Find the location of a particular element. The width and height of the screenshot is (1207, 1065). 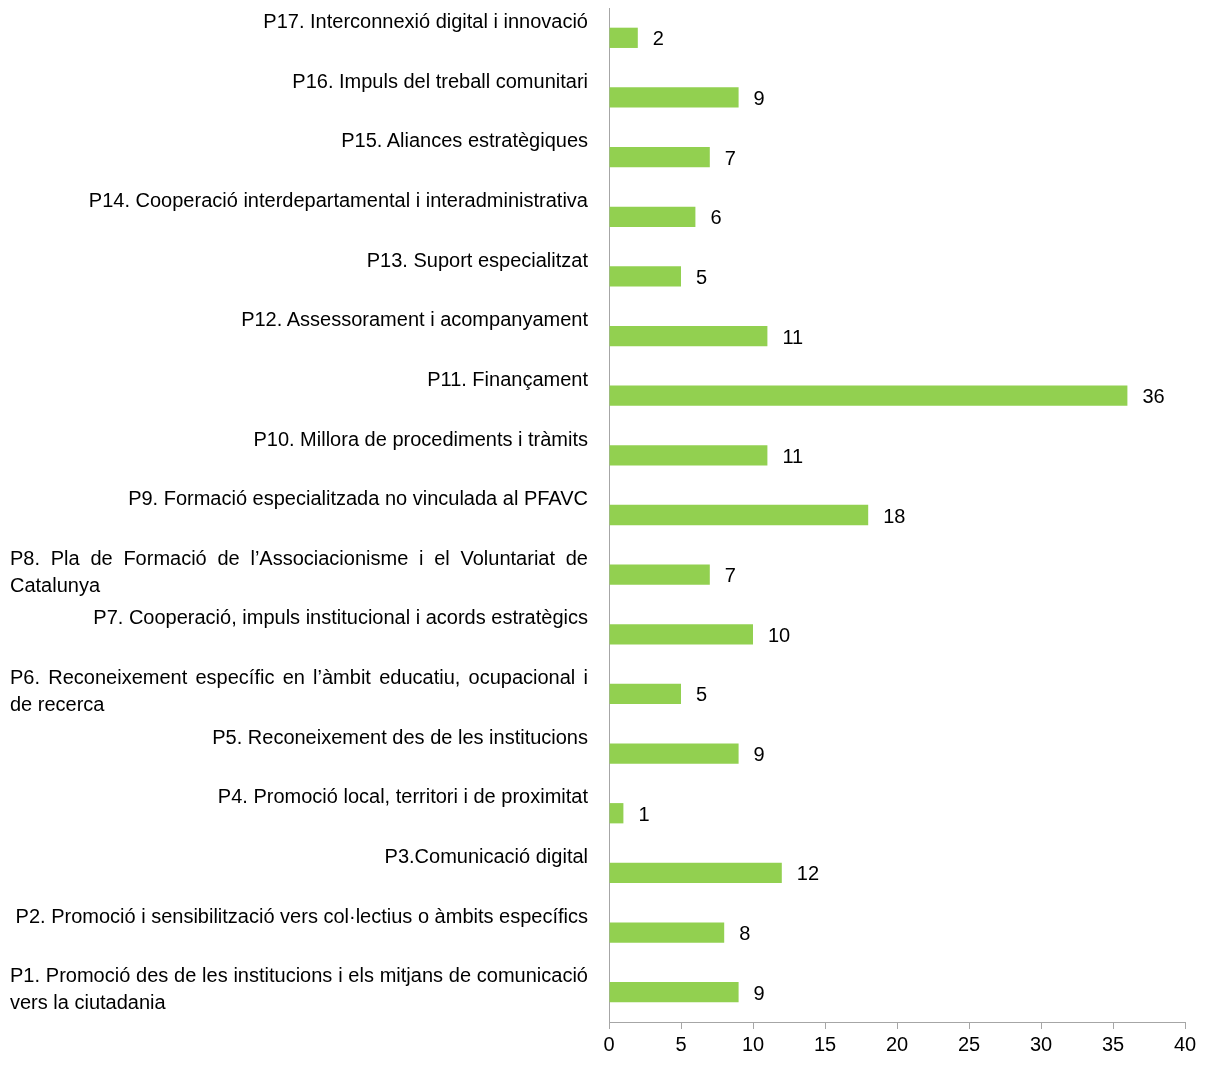

data-label: 1 is located at coordinates (644, 813).